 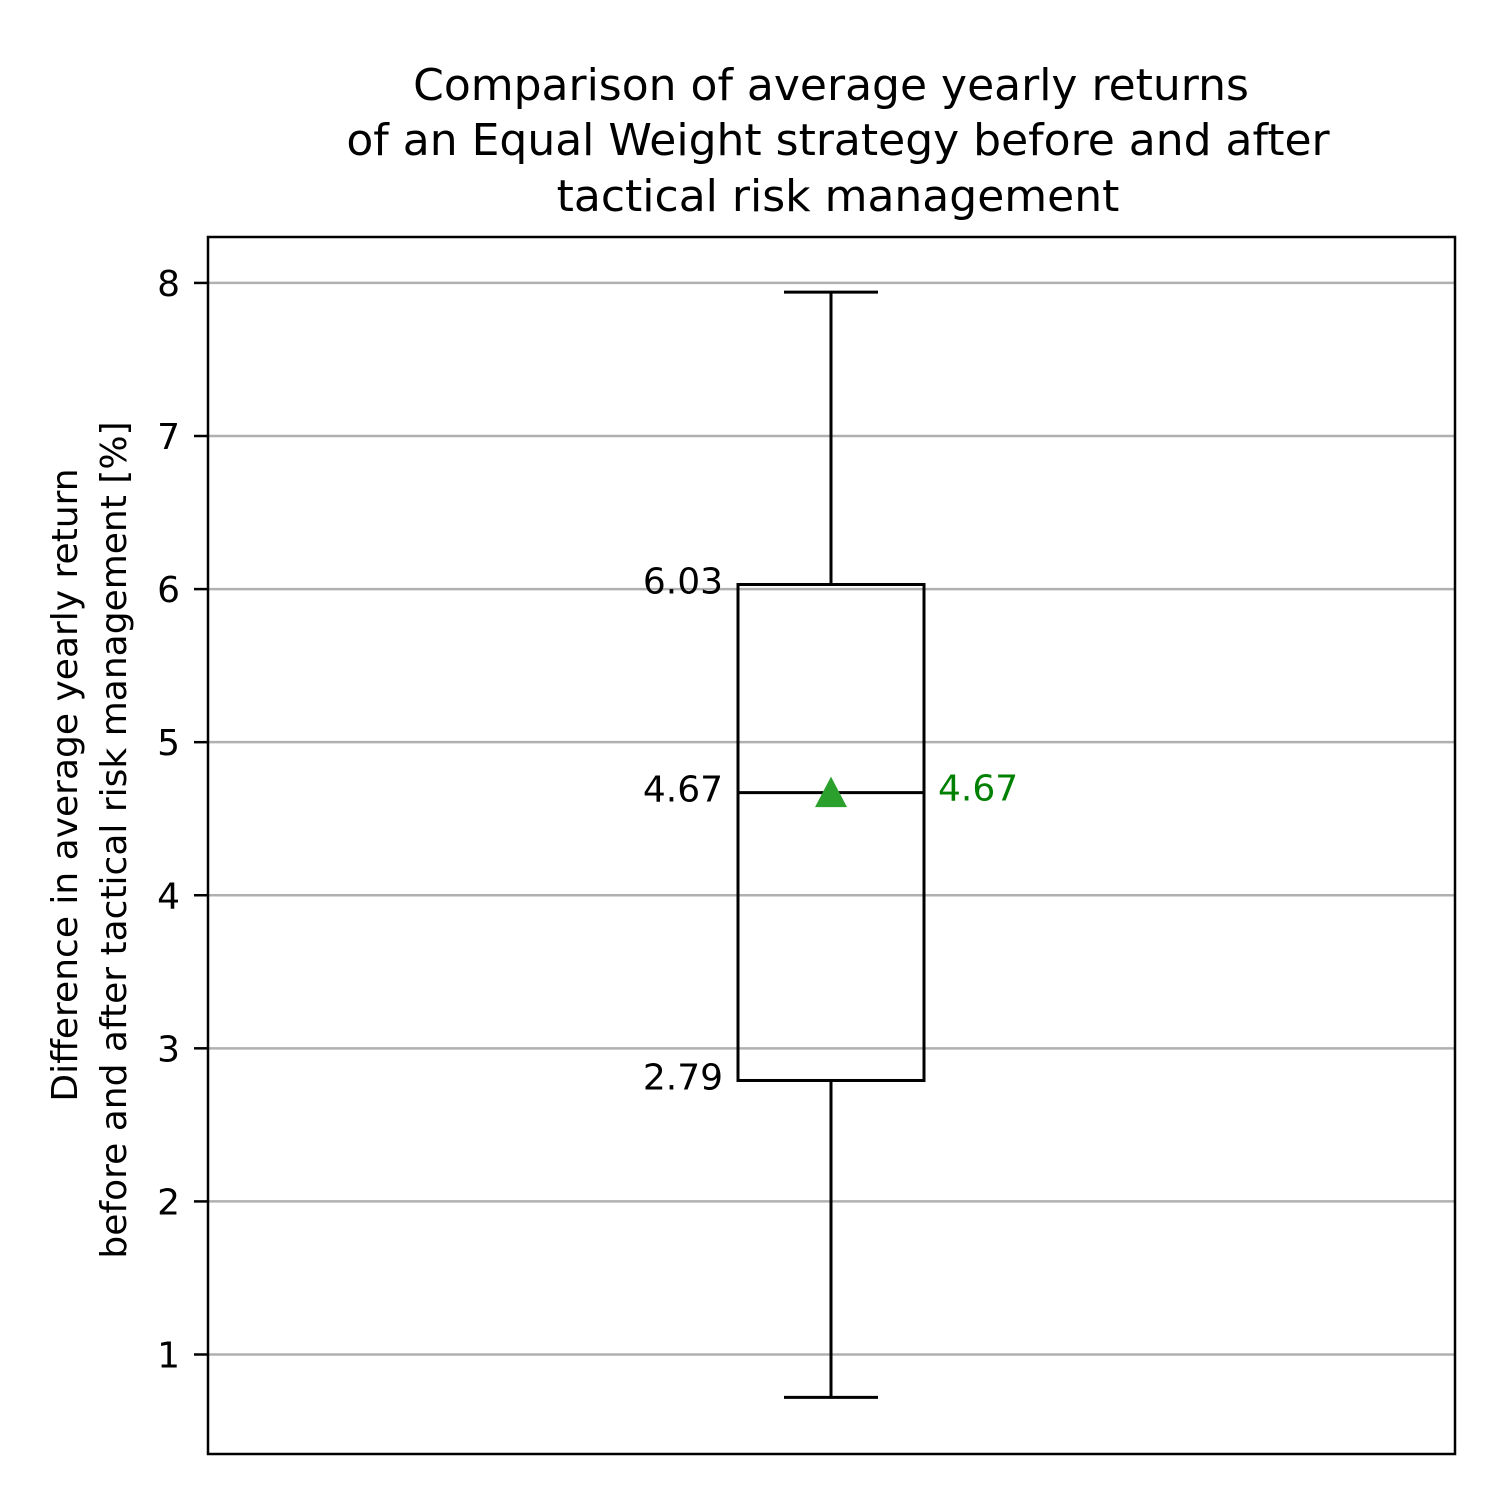 What do you see at coordinates (683, 1077) in the screenshot?
I see `q1-label: 2.79` at bounding box center [683, 1077].